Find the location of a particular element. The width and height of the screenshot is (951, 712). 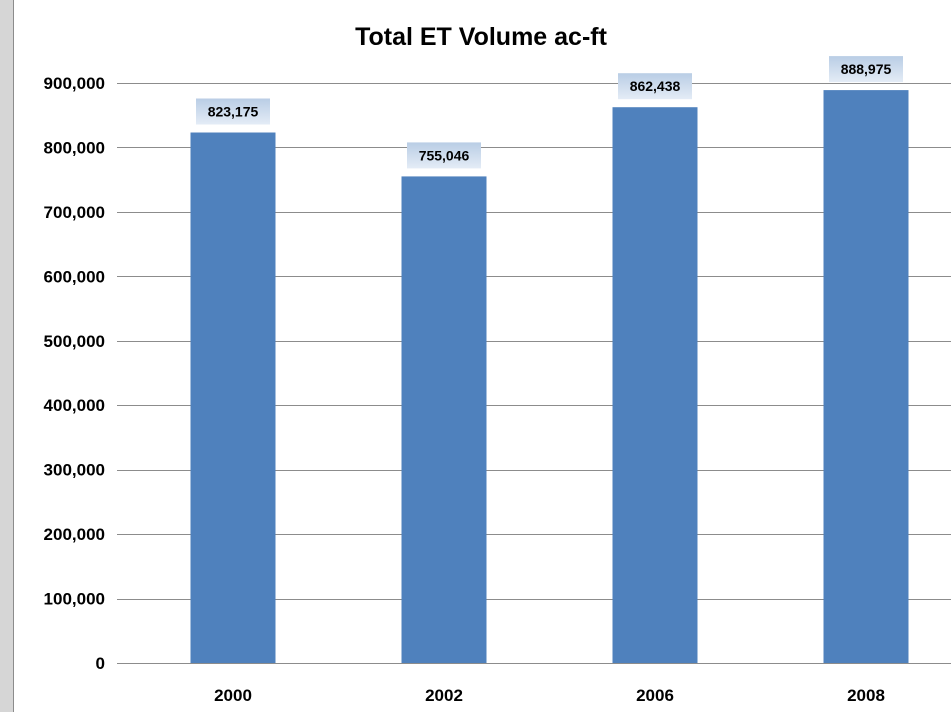

data-label: 755,046 is located at coordinates (444, 155).